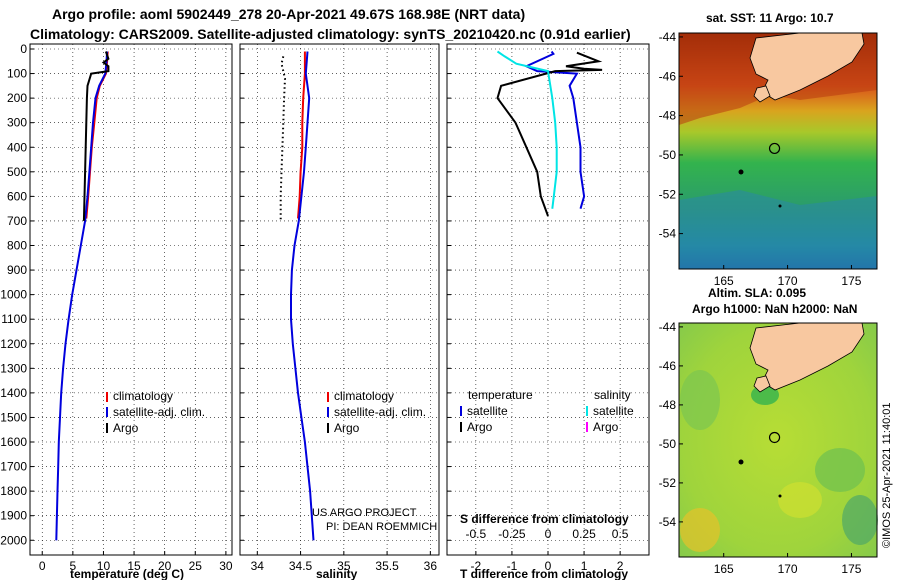  What do you see at coordinates (612, 395) in the screenshot?
I see `legend-salinity-head: salinity` at bounding box center [612, 395].